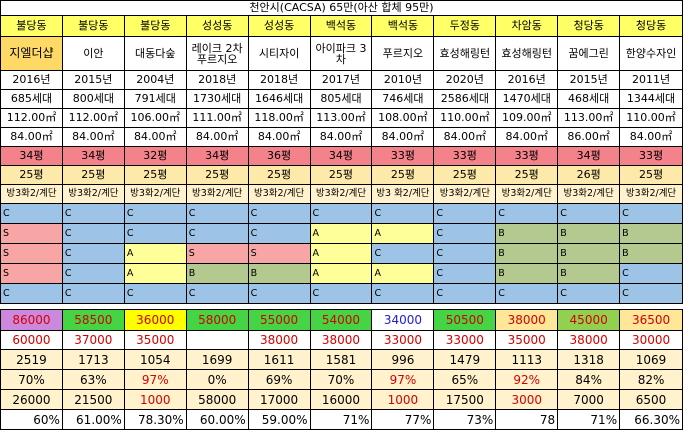  What do you see at coordinates (651, 233) in the screenshot?
I see `rating-2-cell: B` at bounding box center [651, 233].